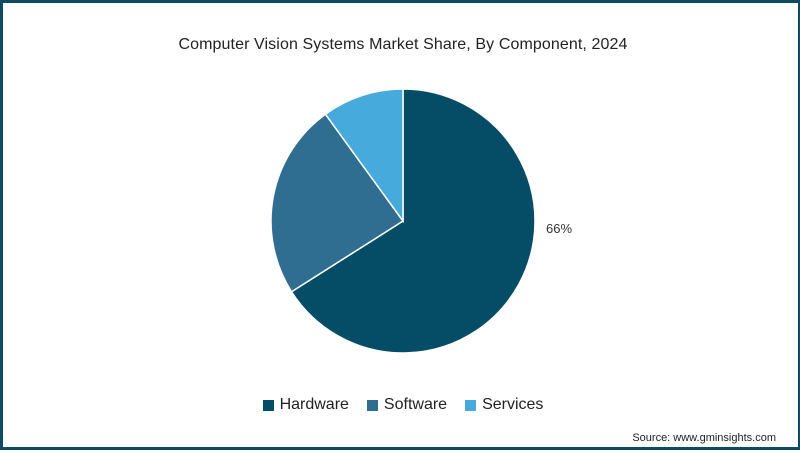  Describe the element at coordinates (314, 404) in the screenshot. I see `legend-label-hardware: Hardware` at that location.